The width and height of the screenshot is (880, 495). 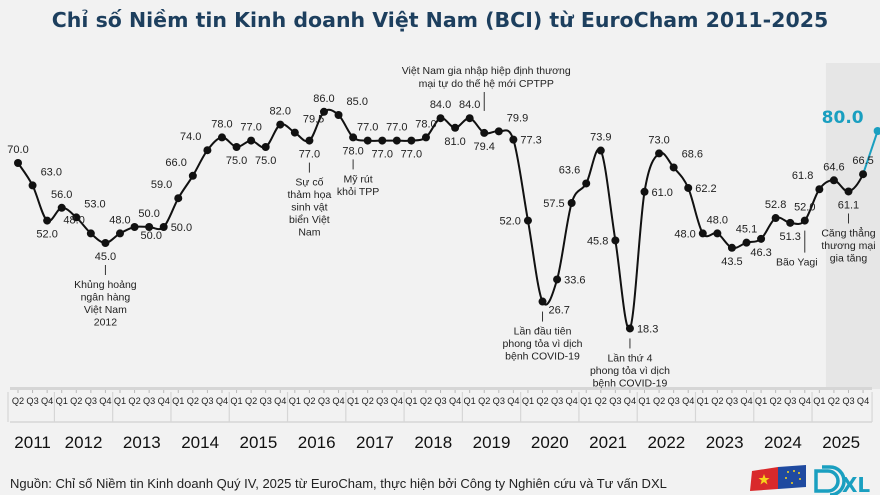 What do you see at coordinates (492, 442) in the screenshot?
I see `year-label: 2019` at bounding box center [492, 442].